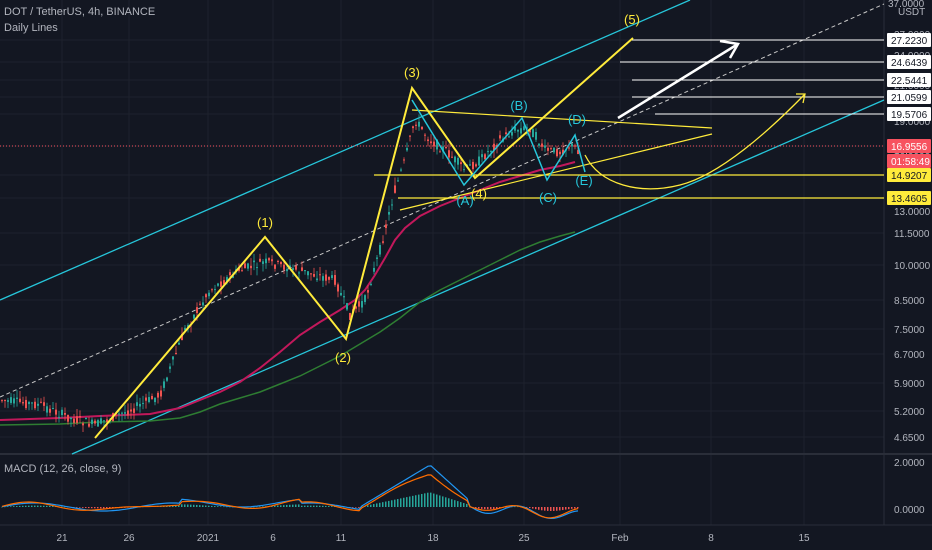 This screenshot has width=932, height=550. I want to click on price-label: 14.9207, so click(909, 175).